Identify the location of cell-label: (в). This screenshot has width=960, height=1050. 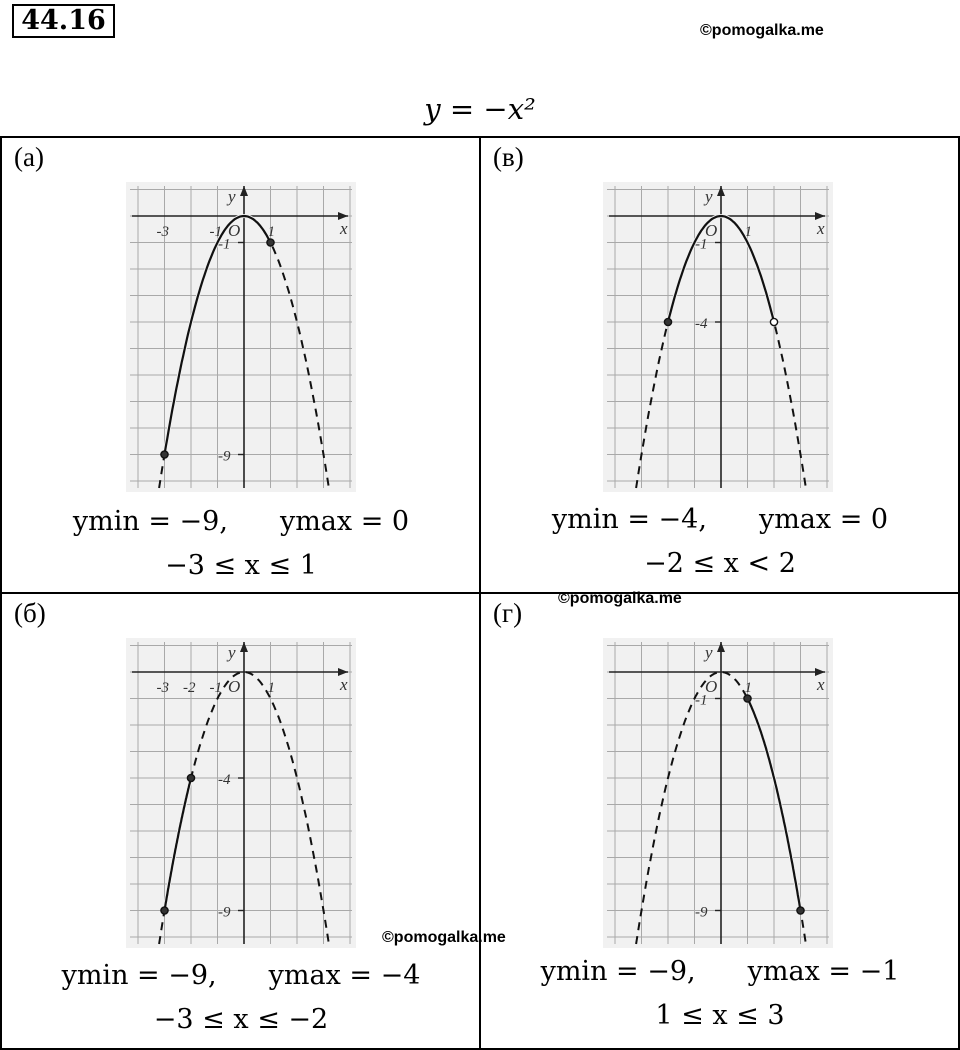
(508, 157).